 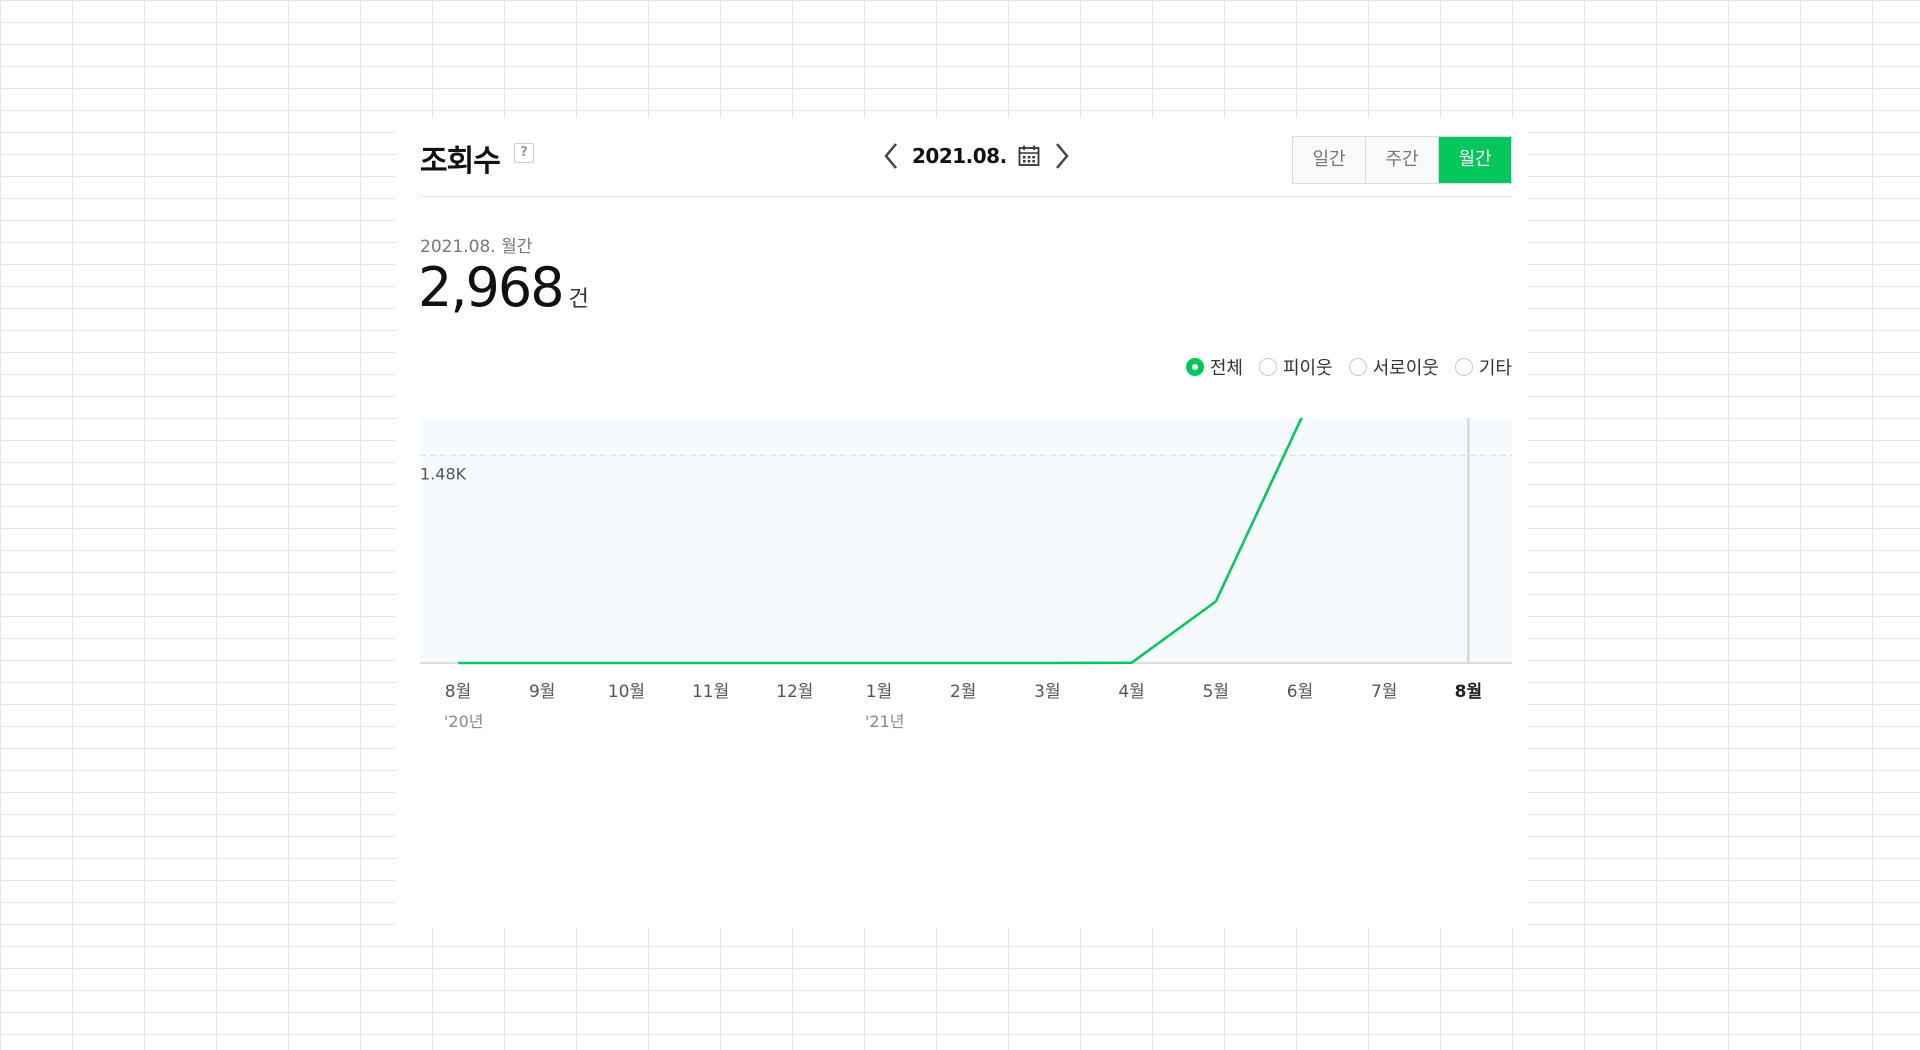 I want to click on x-tick-label: 7월, so click(x=1384, y=692).